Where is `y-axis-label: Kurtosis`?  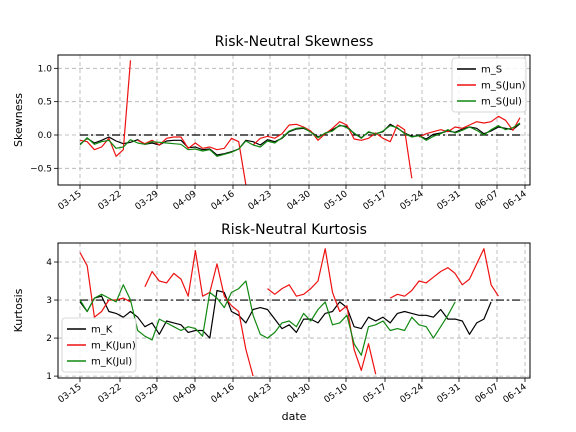
y-axis-label: Kurtosis is located at coordinates (18, 310).